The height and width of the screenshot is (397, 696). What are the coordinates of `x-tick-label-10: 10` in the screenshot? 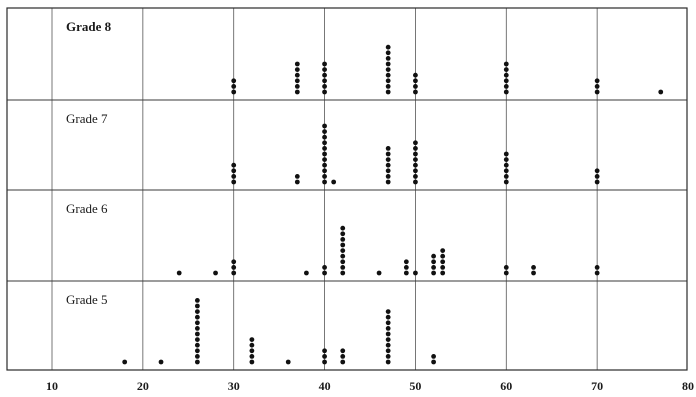 It's located at (52, 386).